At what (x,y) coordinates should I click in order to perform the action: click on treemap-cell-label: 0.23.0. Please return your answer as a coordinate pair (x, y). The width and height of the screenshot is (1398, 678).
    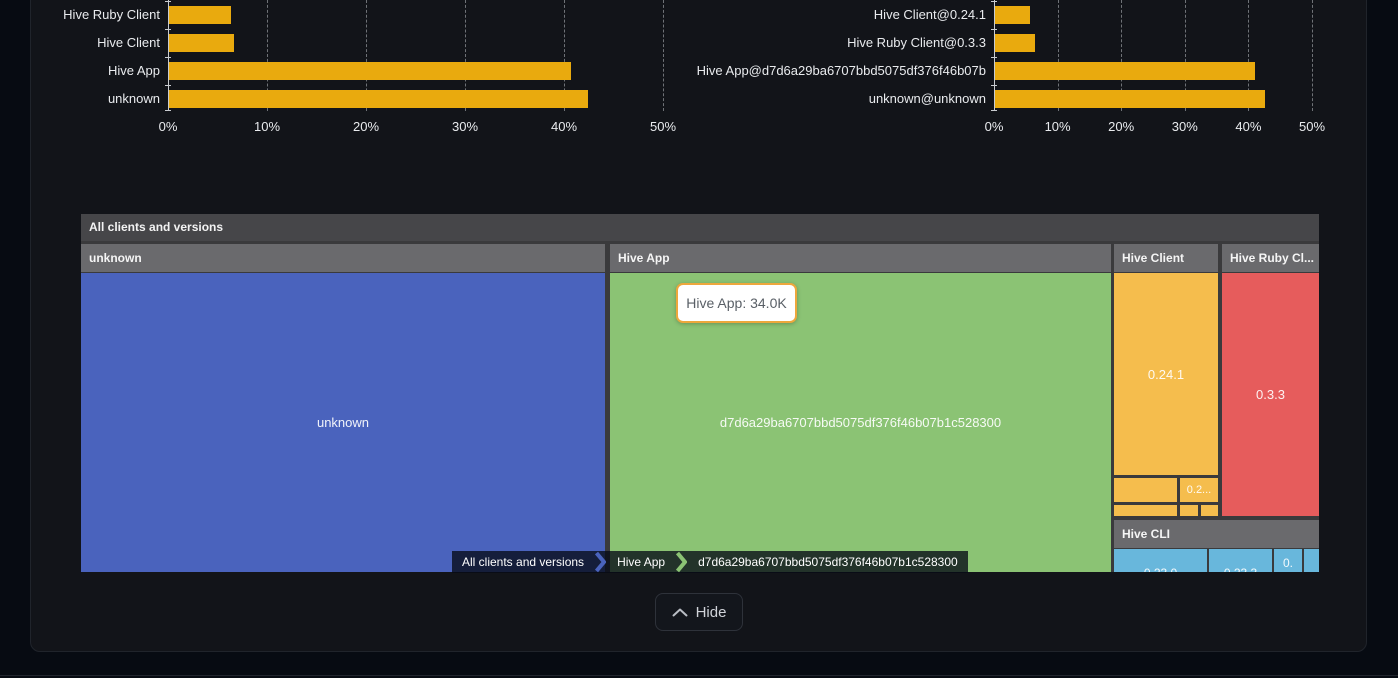
    Looking at the image, I should click on (1160, 560).